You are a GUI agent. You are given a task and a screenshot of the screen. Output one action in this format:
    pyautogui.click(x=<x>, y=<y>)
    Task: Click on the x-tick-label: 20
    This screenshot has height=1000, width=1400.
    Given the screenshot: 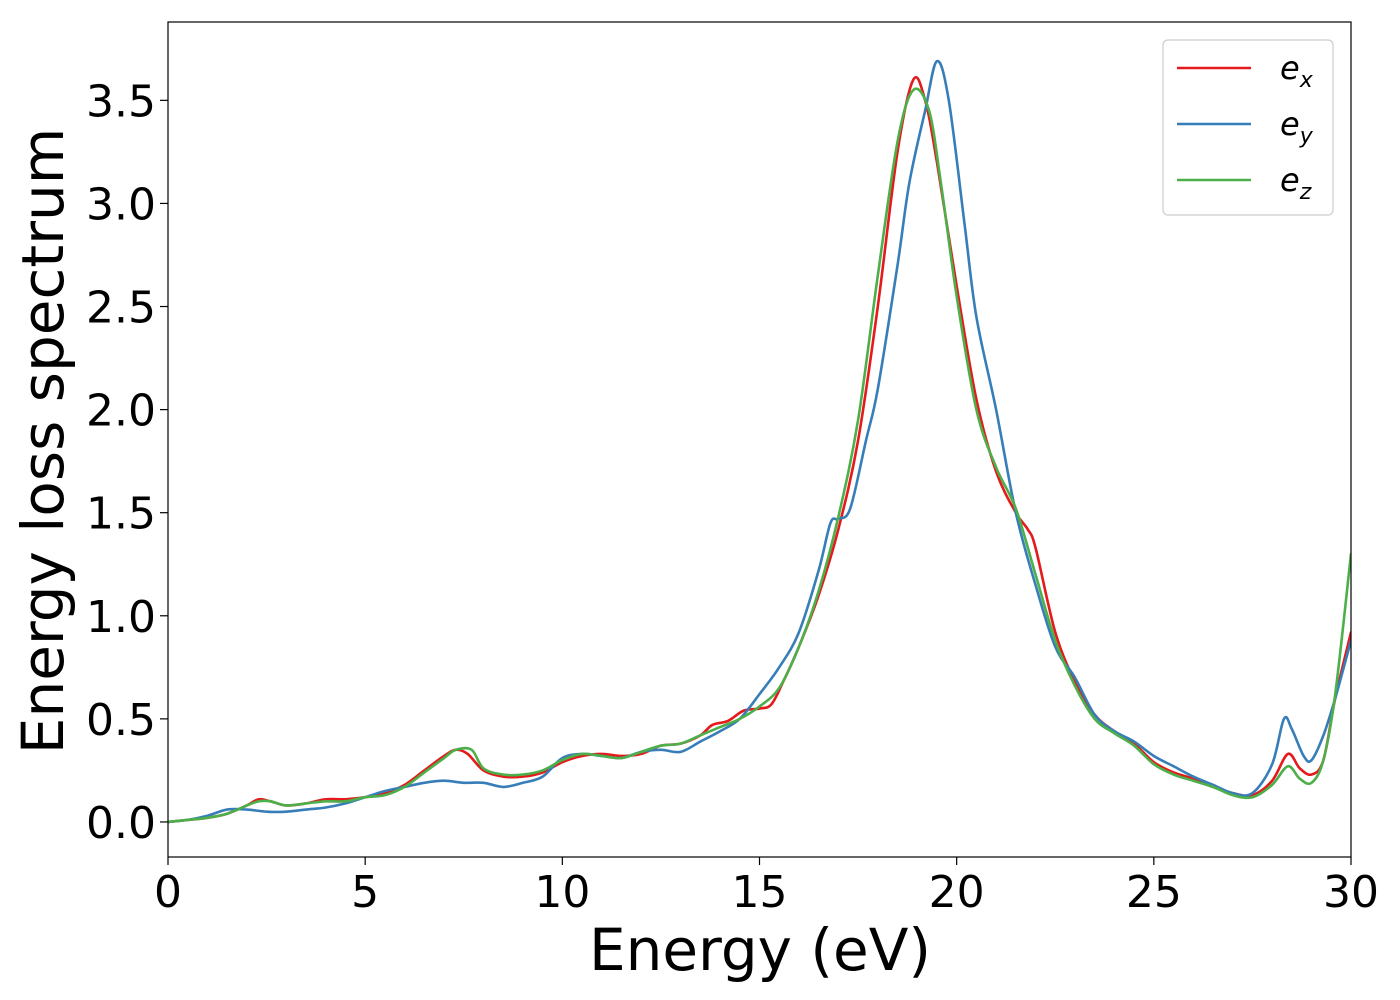 What is the action you would take?
    pyautogui.click(x=957, y=892)
    